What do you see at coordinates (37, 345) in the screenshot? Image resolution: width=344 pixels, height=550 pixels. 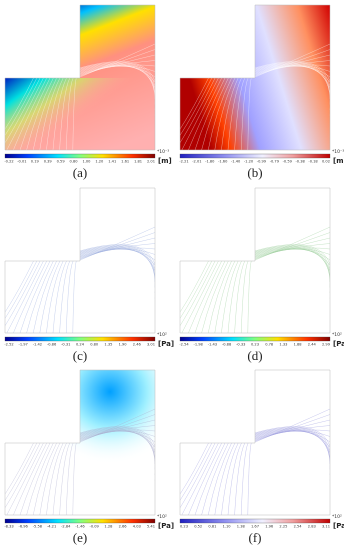 I see `colorbar-tick-label: -1.42` at bounding box center [37, 345].